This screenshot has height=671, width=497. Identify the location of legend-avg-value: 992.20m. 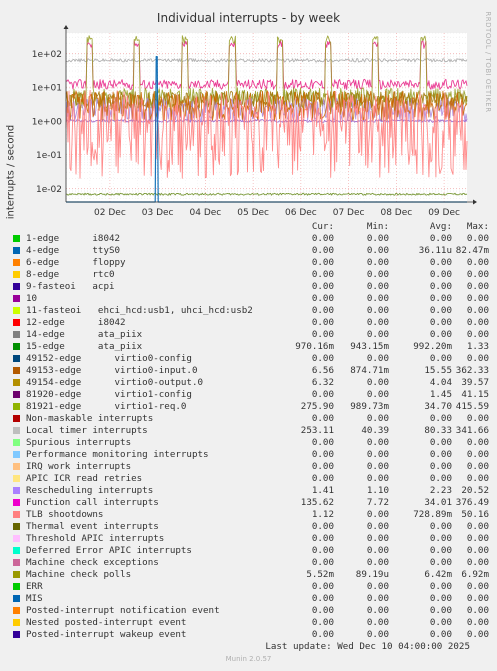
(432, 346).